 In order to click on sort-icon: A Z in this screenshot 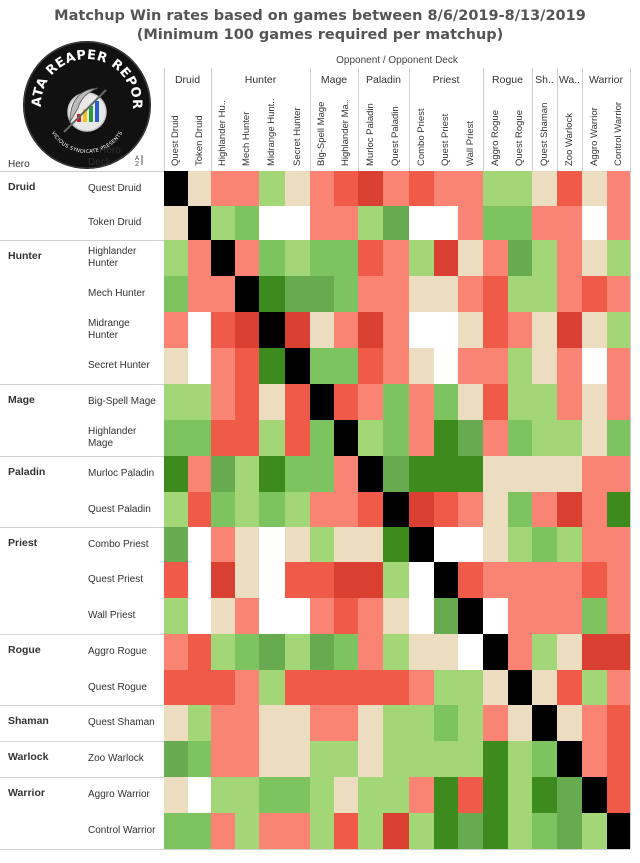, I will do `click(139, 160)`.